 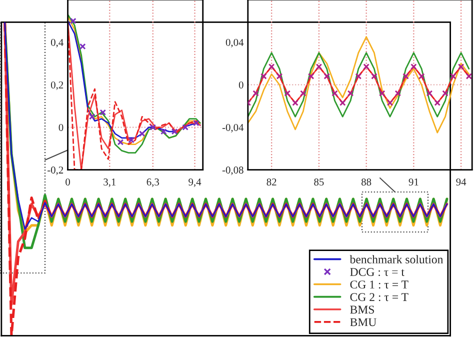 I want to click on y-tick-label: -0,2, so click(x=56, y=171).